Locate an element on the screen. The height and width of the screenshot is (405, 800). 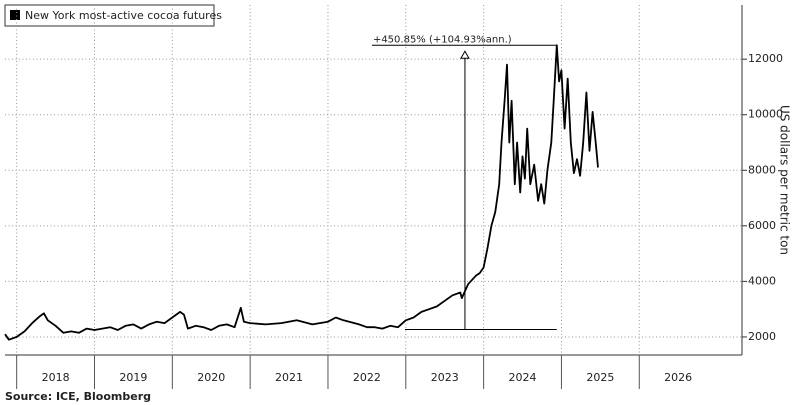
annotation-arrowhead is located at coordinates (465, 54).